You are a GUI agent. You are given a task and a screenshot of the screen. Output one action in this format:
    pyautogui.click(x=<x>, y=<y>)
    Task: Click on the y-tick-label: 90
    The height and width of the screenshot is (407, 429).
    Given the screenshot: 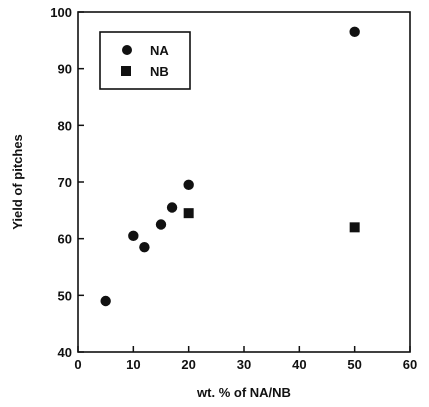 What is the action you would take?
    pyautogui.click(x=65, y=69)
    